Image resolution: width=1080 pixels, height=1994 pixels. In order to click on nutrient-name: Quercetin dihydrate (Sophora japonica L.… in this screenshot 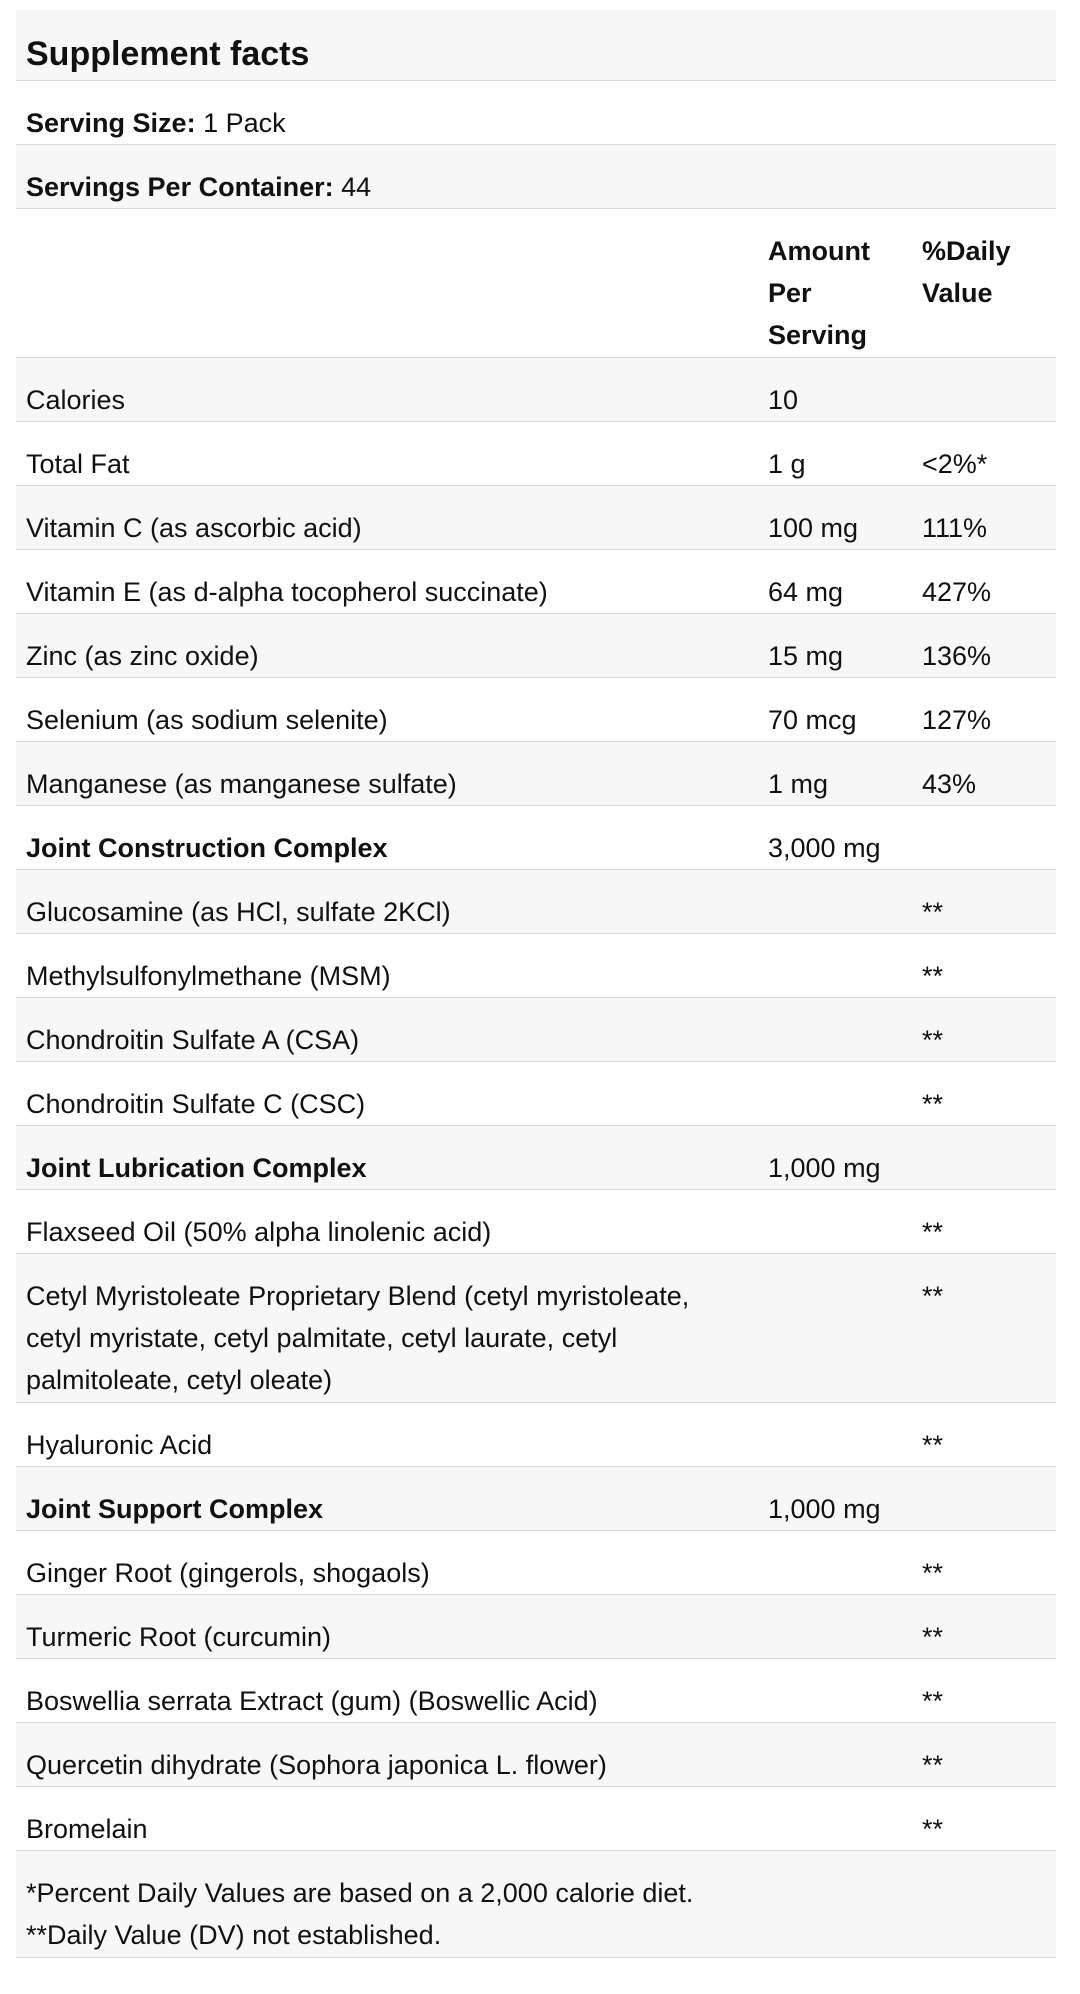, I will do `click(316, 1765)`.